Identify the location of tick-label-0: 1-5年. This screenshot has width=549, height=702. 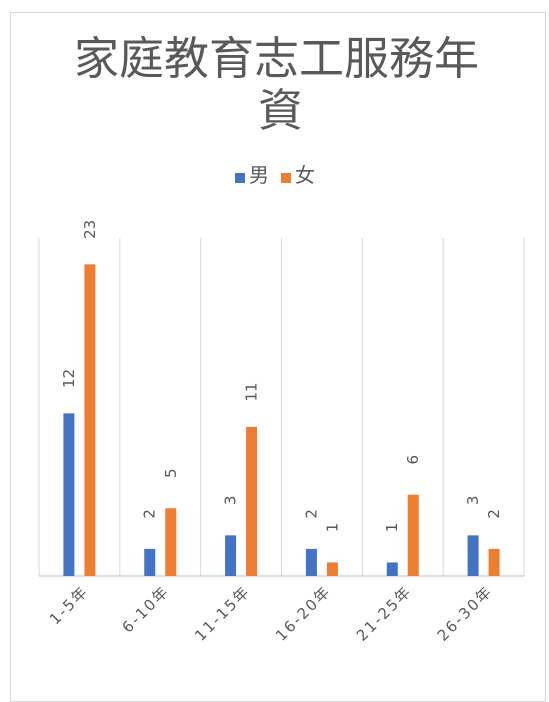
(69, 605).